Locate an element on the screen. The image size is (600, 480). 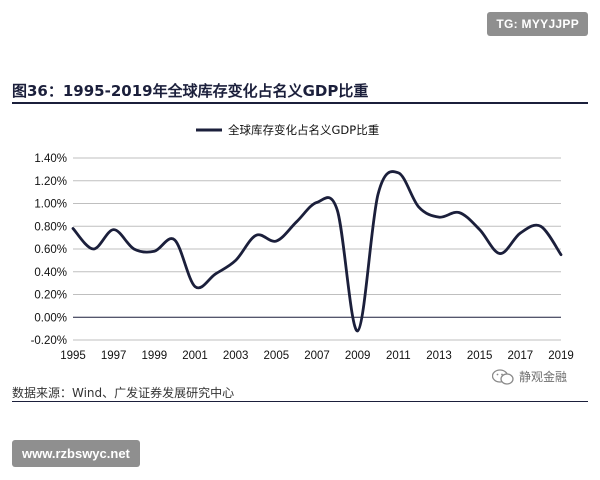
x-tick-label: 2003 is located at coordinates (236, 356).